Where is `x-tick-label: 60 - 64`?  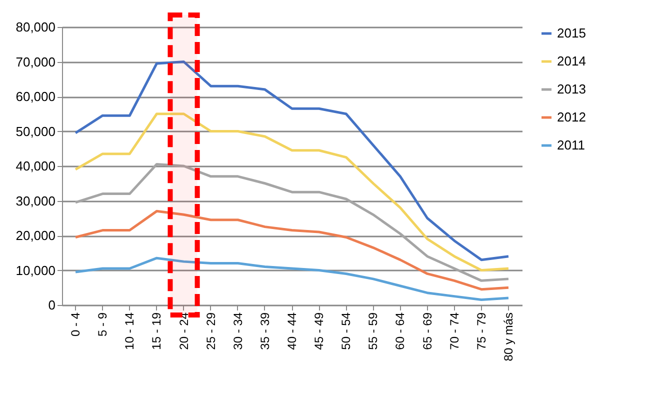 x-tick-label: 60 - 64 is located at coordinates (400, 331).